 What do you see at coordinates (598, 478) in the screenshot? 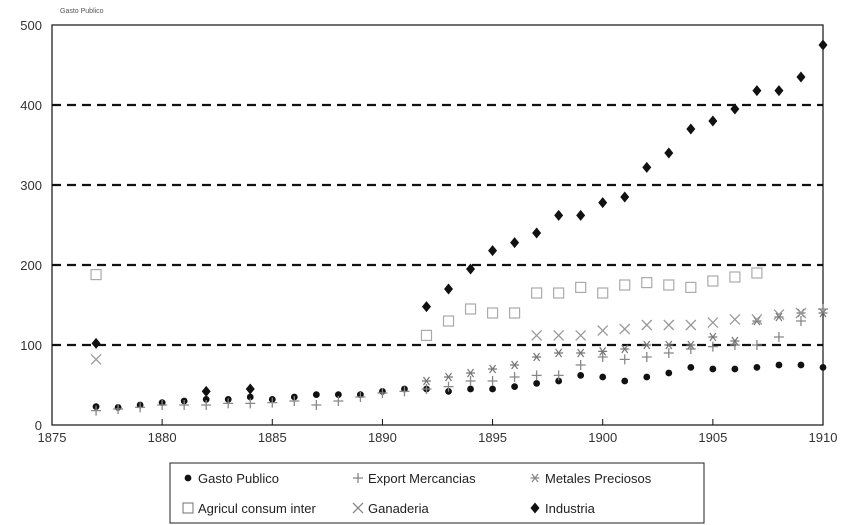
I see `legend-label: Metales Preciosos` at bounding box center [598, 478].